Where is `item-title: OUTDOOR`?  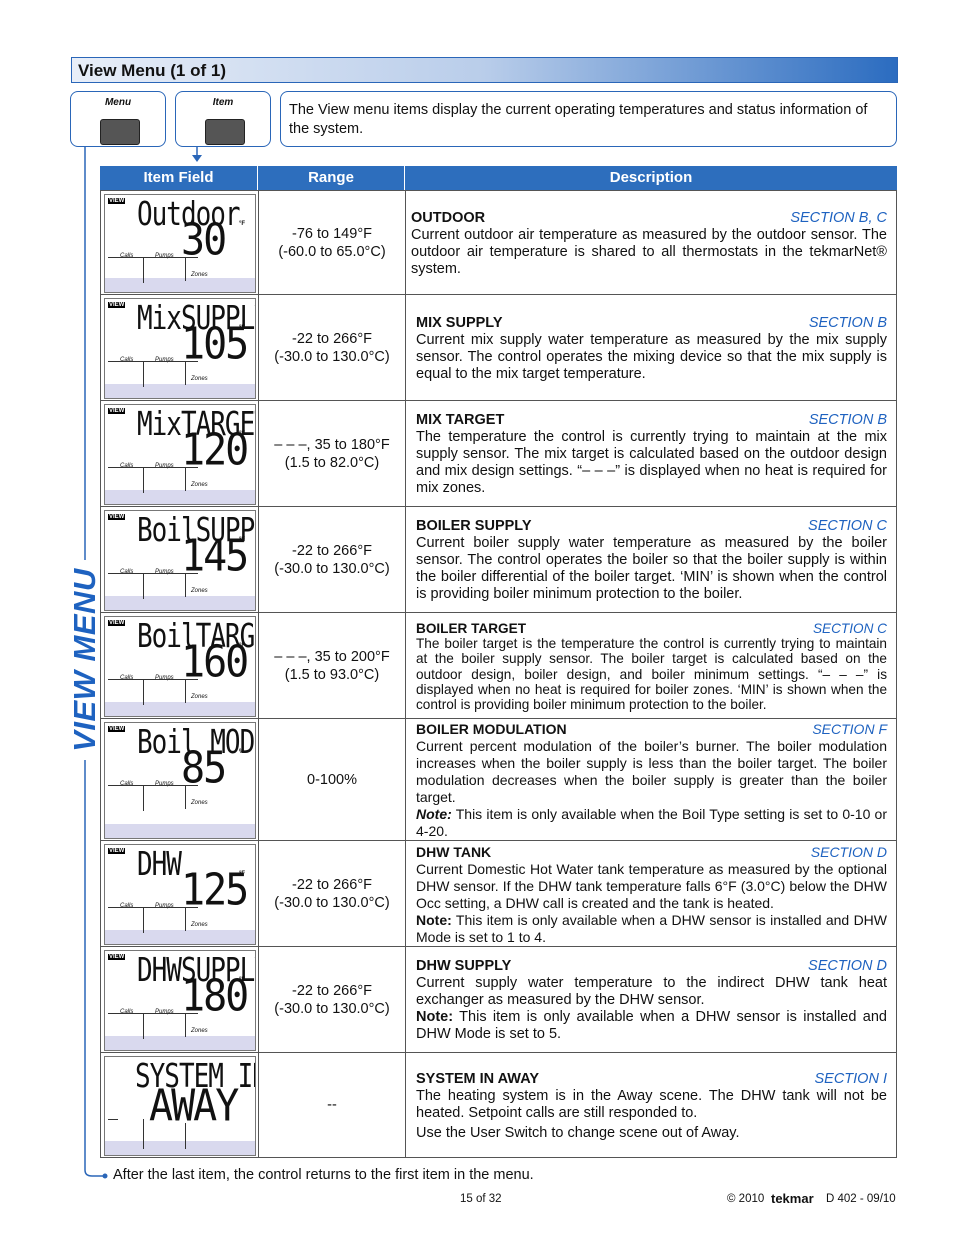 item-title: OUTDOOR is located at coordinates (448, 217).